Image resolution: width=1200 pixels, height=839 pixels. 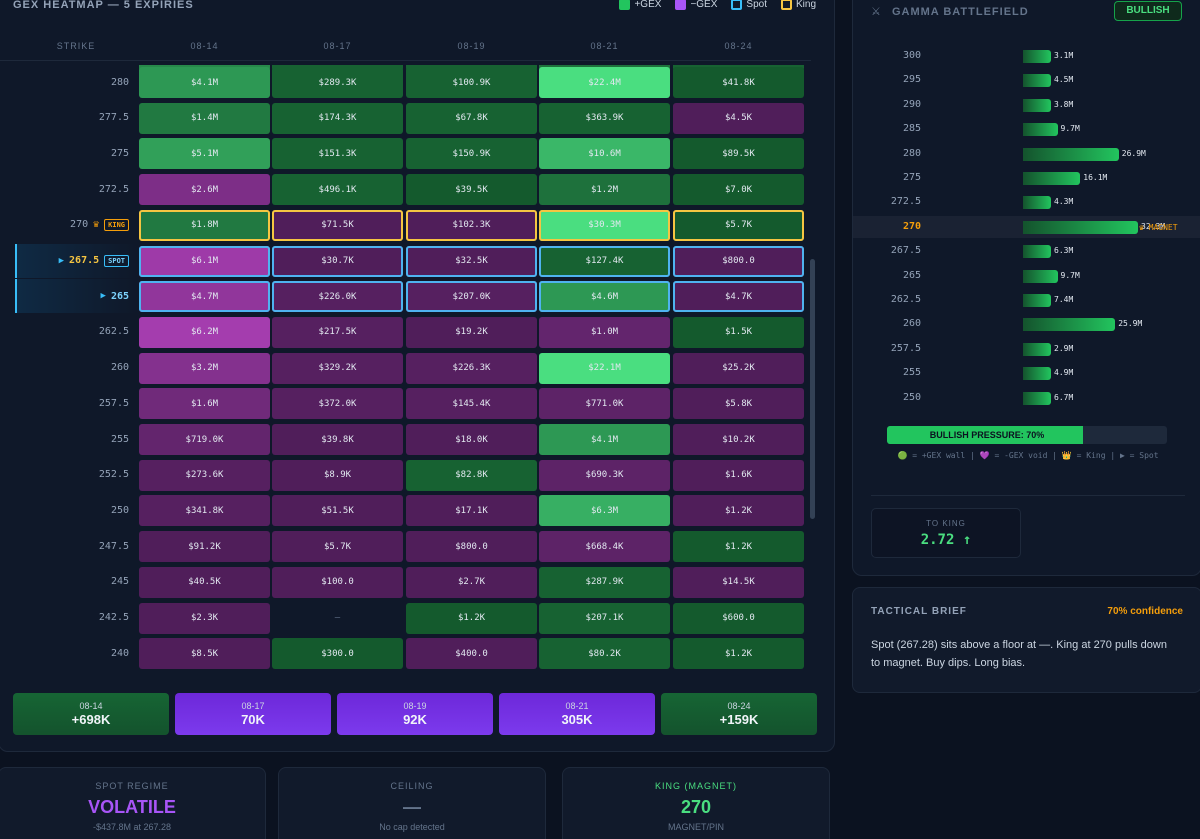 I want to click on heatmap-cell: $30.7K, so click(x=337, y=261).